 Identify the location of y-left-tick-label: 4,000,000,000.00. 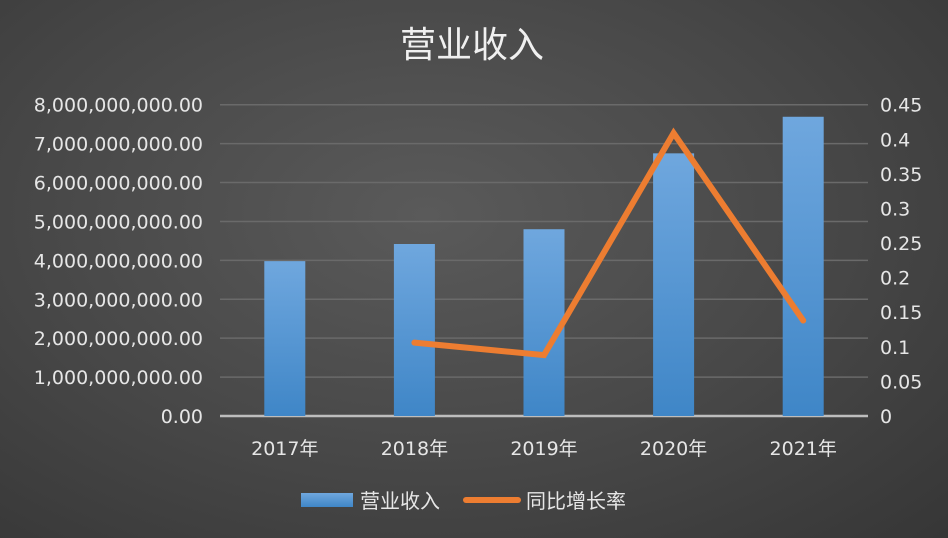
(118, 261).